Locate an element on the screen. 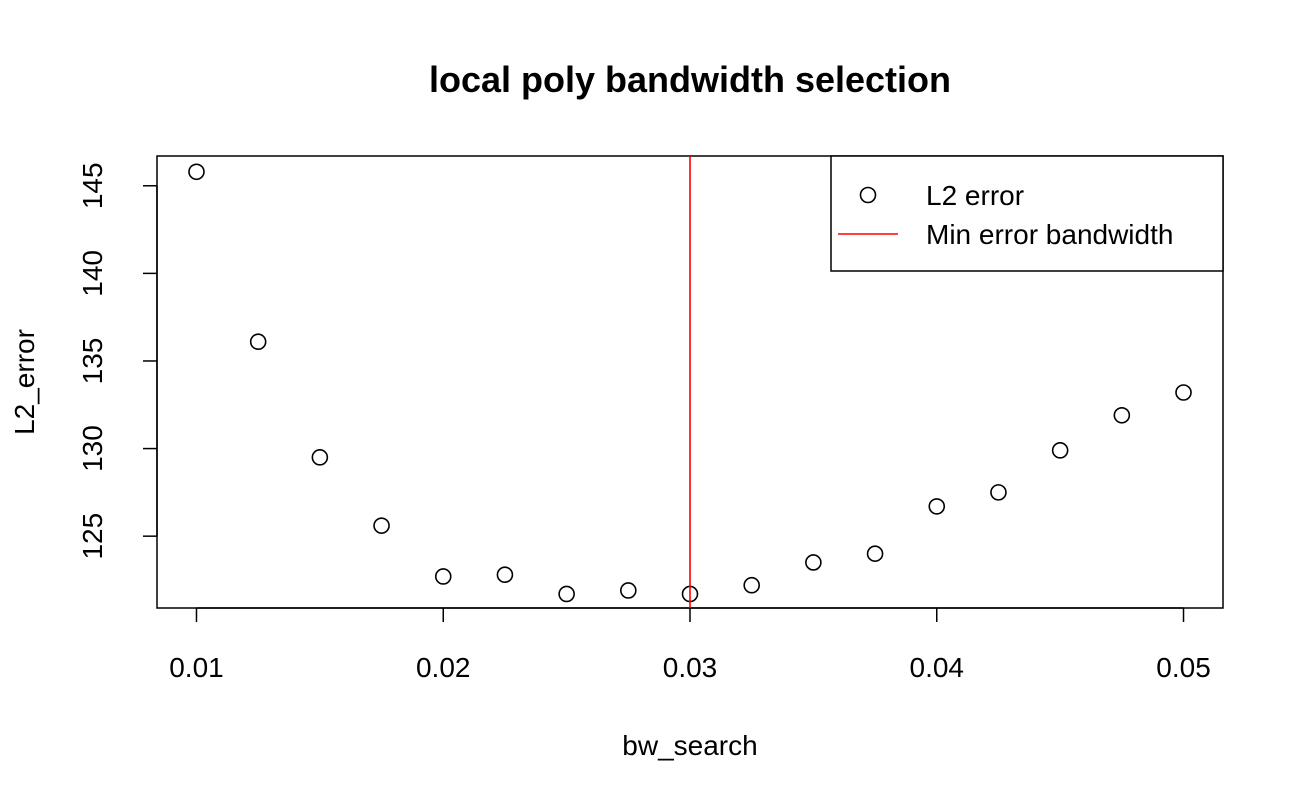 The width and height of the screenshot is (1304, 810). y-tick-label: 125 is located at coordinates (92, 536).